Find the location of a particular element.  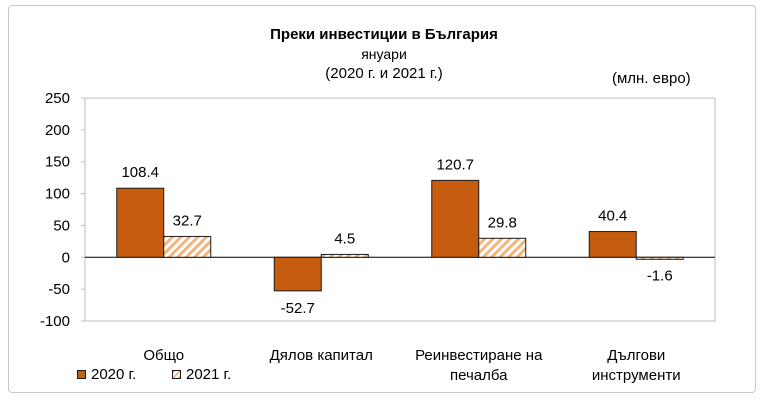

y-tick-label: 100 is located at coordinates (57, 194).